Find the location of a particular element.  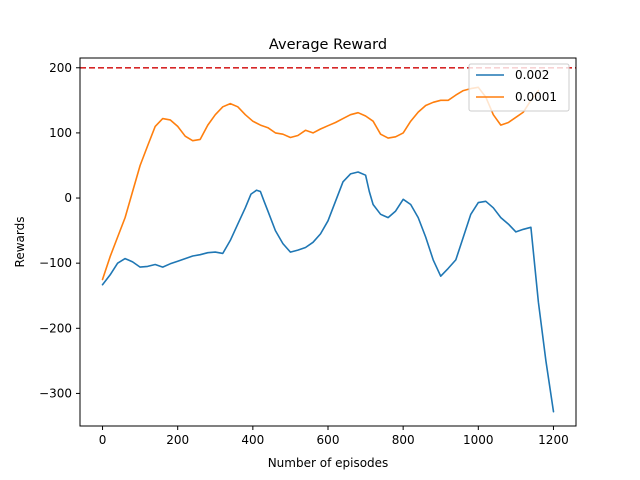

y-axis-label: Rewards is located at coordinates (20, 242).